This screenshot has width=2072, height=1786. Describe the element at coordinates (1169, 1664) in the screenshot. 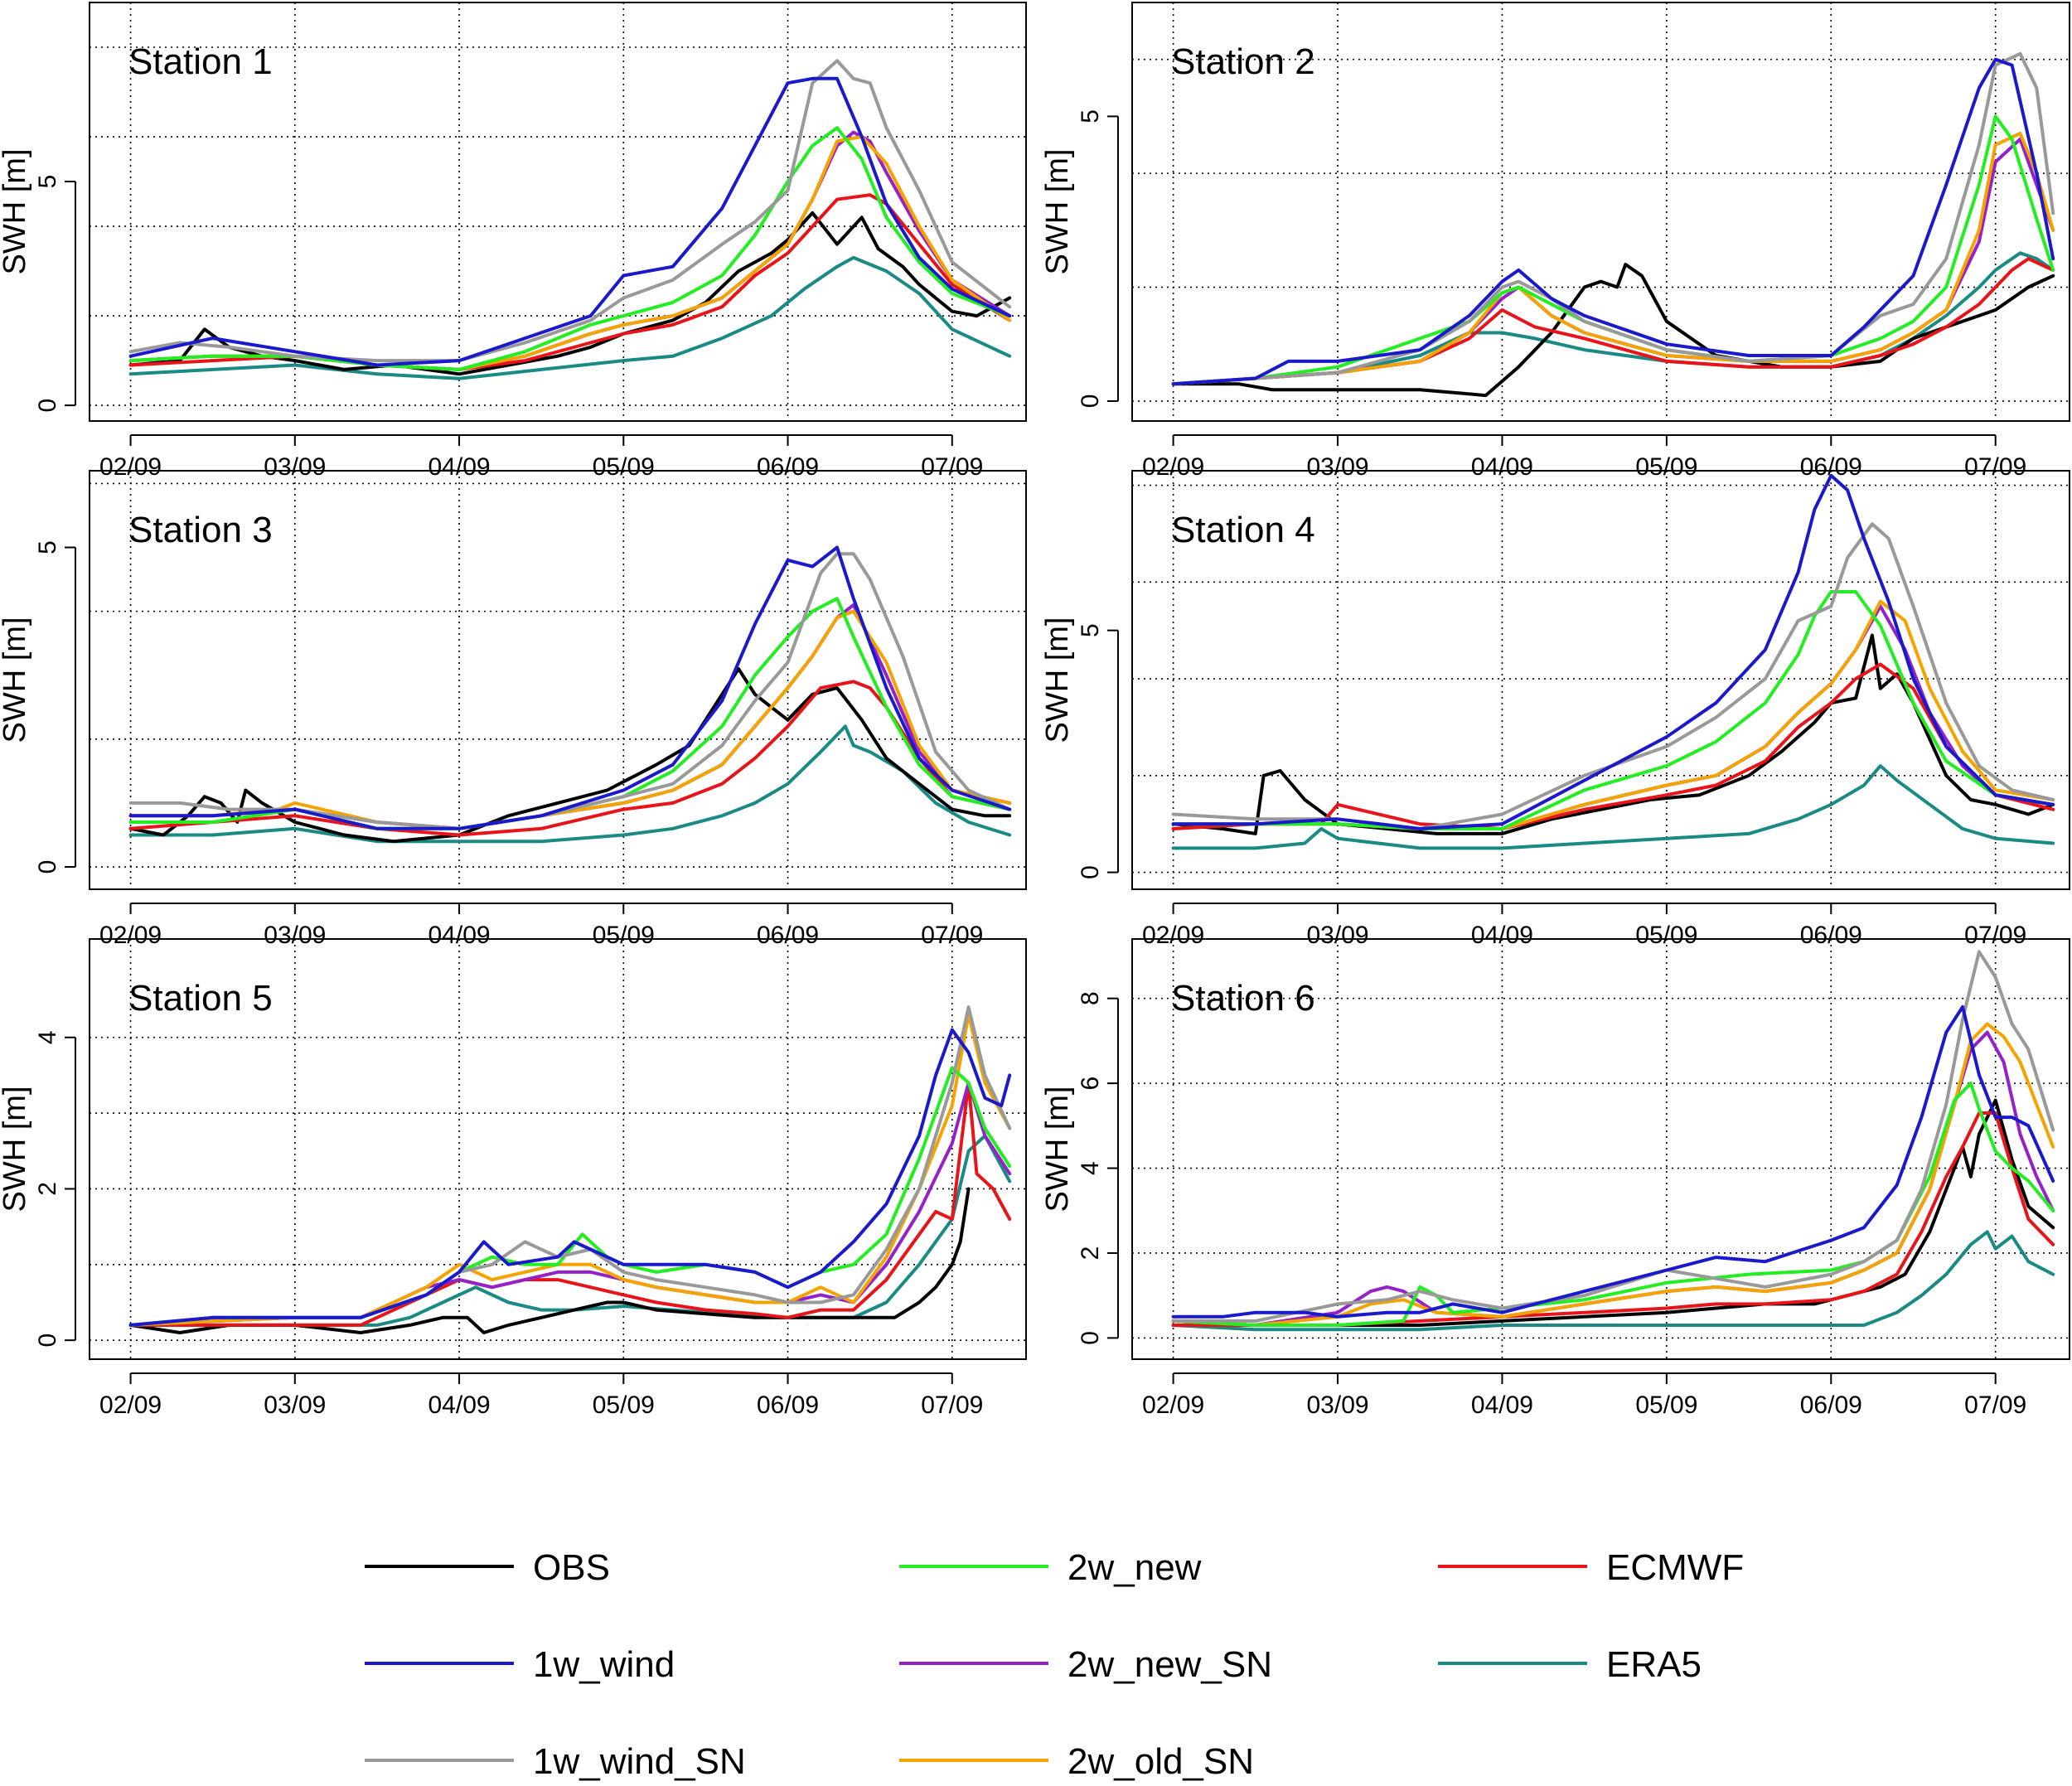

I see `legend-label: 2w_new_SN` at that location.